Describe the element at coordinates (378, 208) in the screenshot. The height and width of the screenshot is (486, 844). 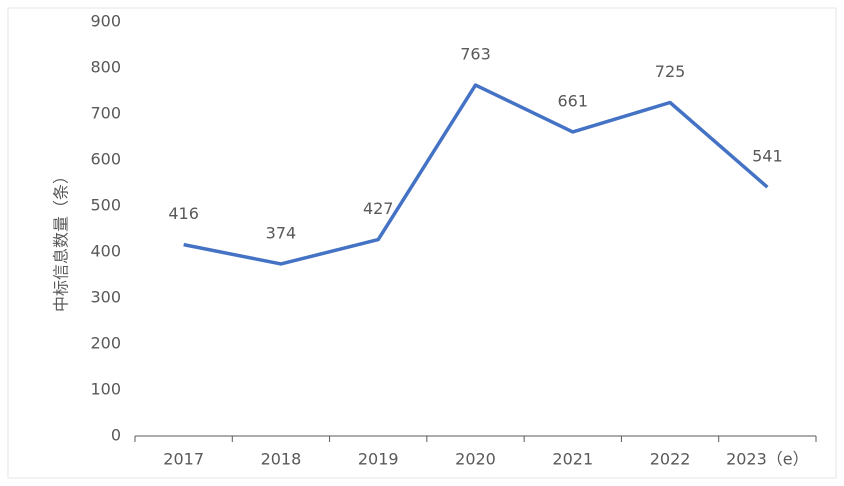
I see `data-label: 427` at that location.